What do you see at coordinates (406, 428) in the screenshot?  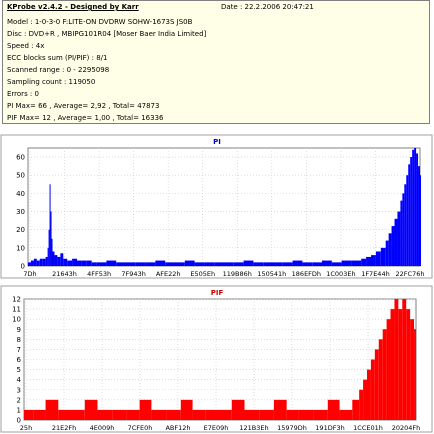 I see `pif-xtick-label: 20204Fh` at bounding box center [406, 428].